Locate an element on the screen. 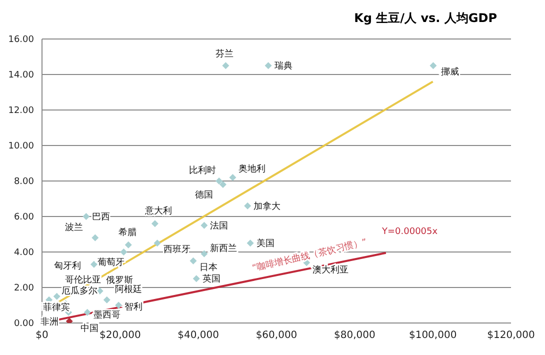 The height and width of the screenshot is (355, 545). annotation: 英国 is located at coordinates (211, 279).